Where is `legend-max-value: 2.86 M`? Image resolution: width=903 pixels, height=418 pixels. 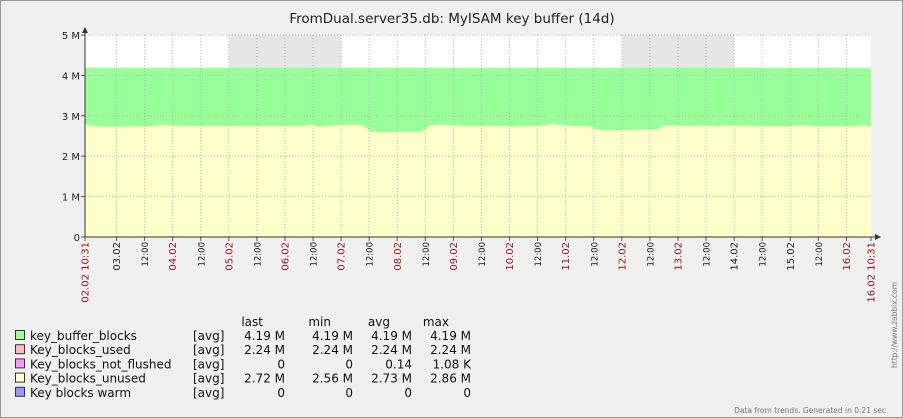 legend-max-value: 2.86 M is located at coordinates (450, 379).